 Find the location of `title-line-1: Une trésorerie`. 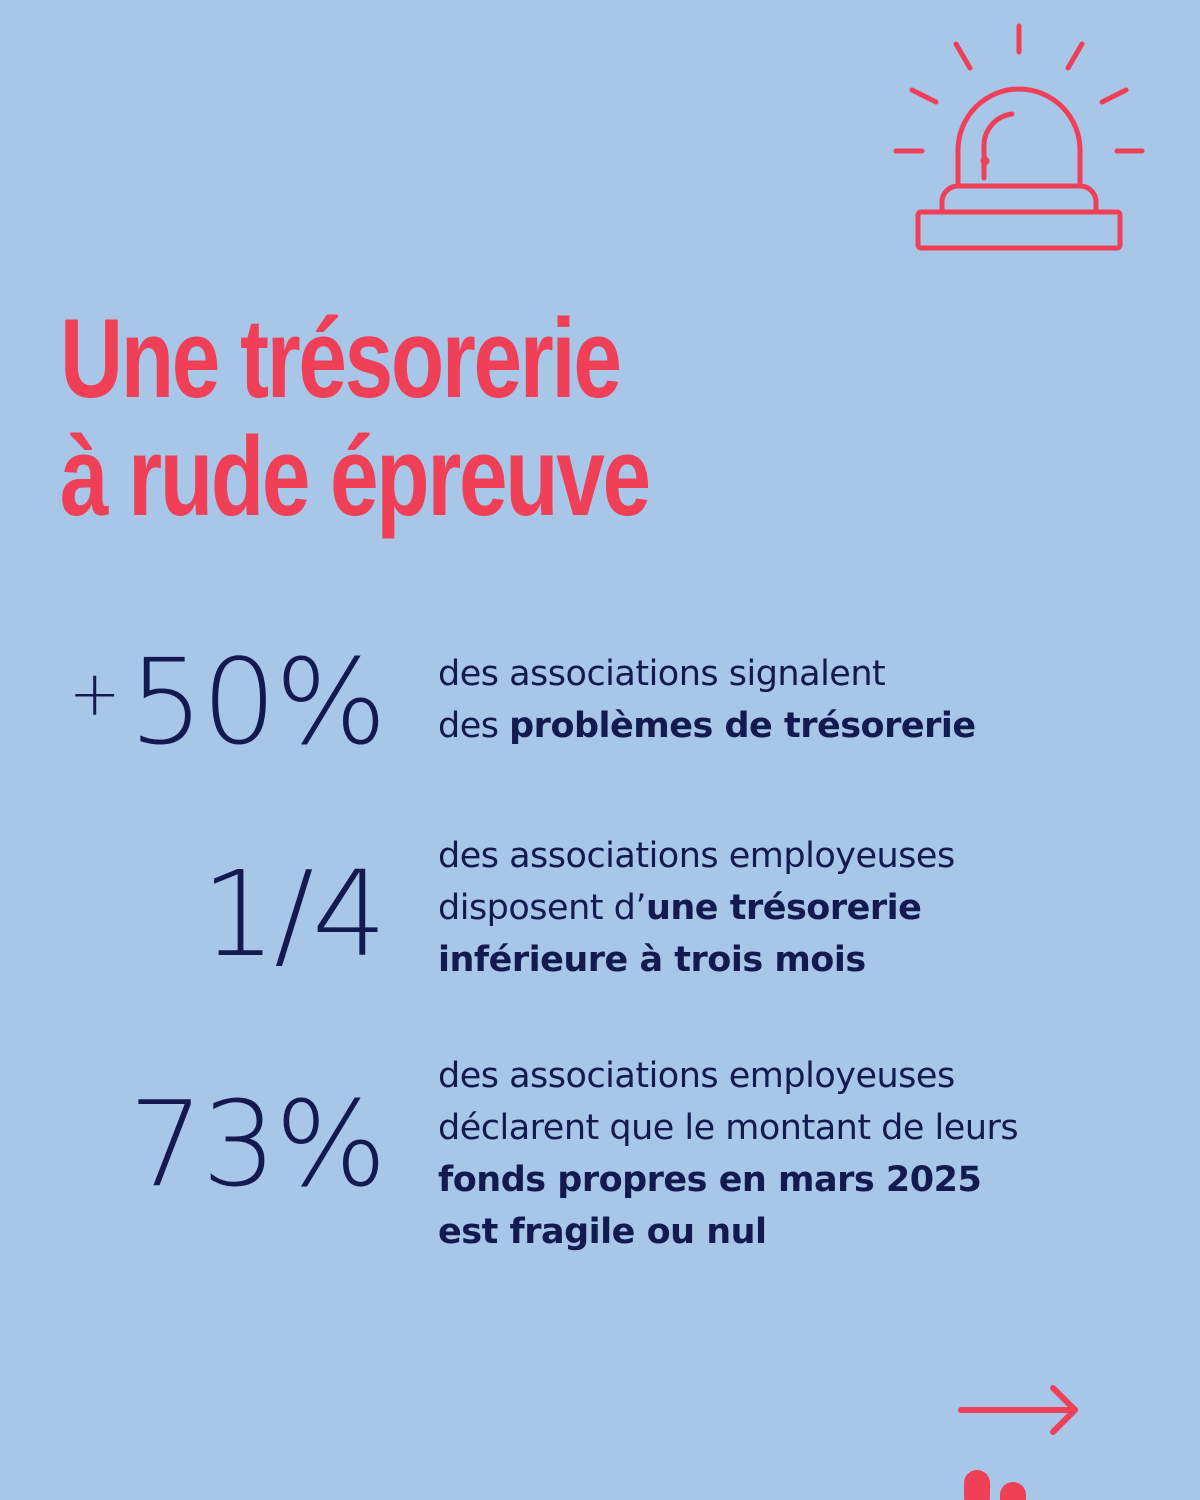

title-line-1: Une trésorerie is located at coordinates (341, 358).